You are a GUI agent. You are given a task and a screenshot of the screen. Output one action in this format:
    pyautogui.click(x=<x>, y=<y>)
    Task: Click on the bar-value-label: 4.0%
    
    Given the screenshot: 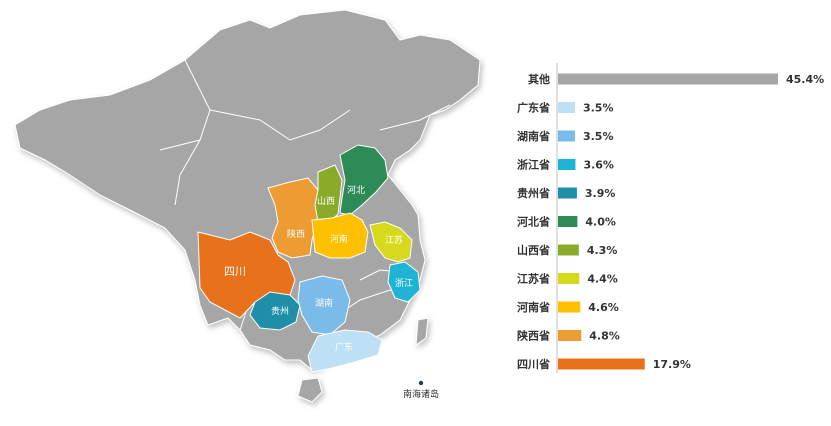 What is the action you would take?
    pyautogui.click(x=600, y=222)
    